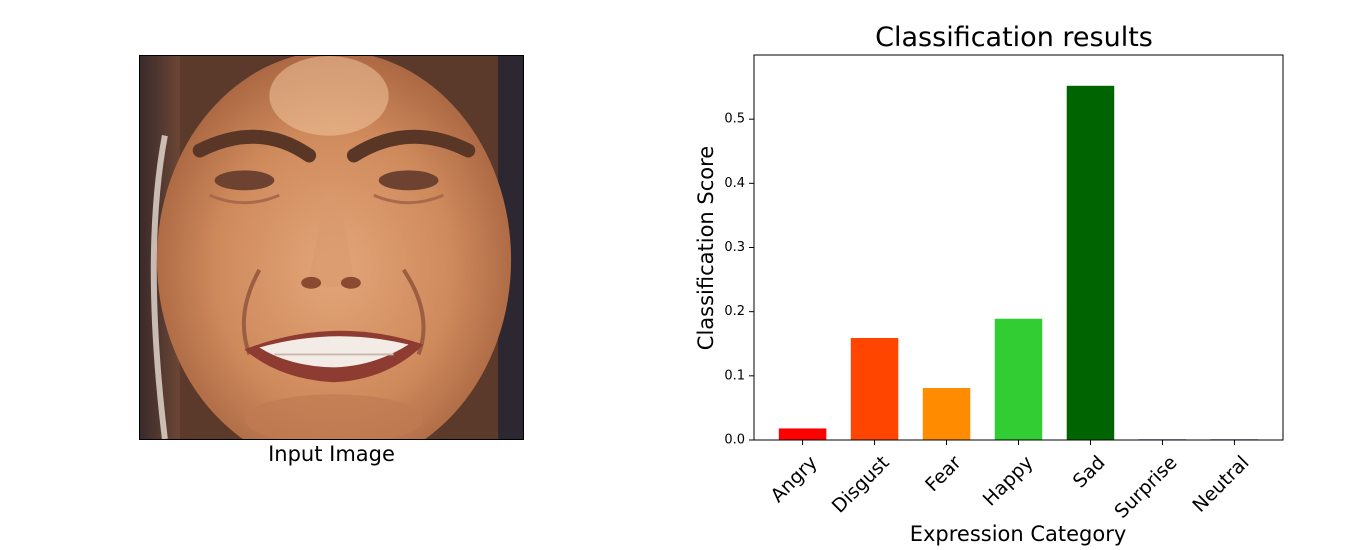  I want to click on x-tick-label-happy: Happy, so click(1008, 481).